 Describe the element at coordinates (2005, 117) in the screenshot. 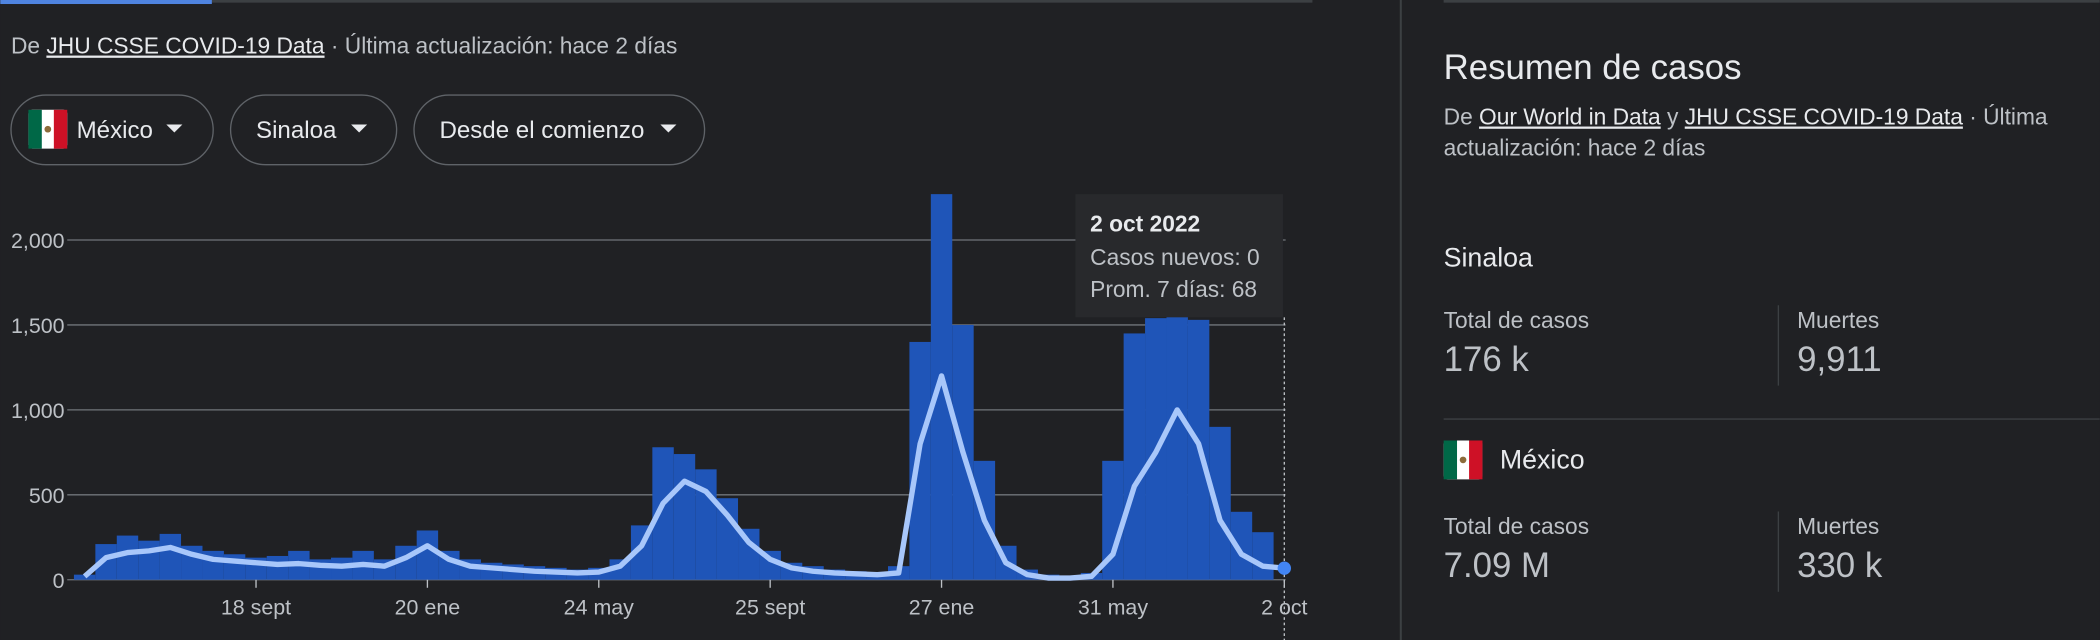

I see `source-suffix: · Última` at that location.